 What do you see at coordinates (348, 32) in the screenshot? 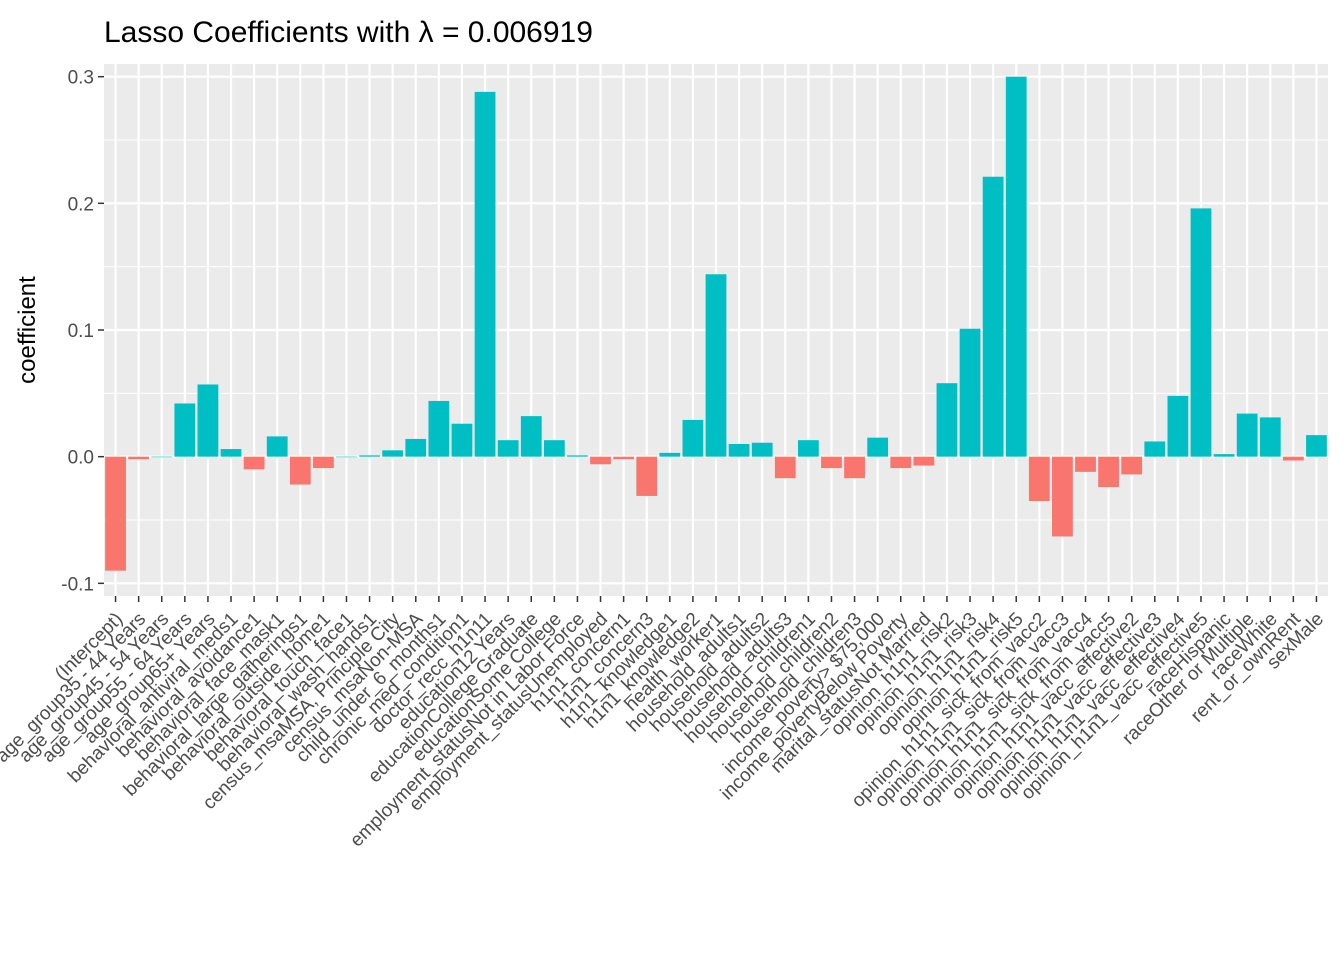
I see `chart-title: Lasso Coefficients with λ = 0.006919` at bounding box center [348, 32].